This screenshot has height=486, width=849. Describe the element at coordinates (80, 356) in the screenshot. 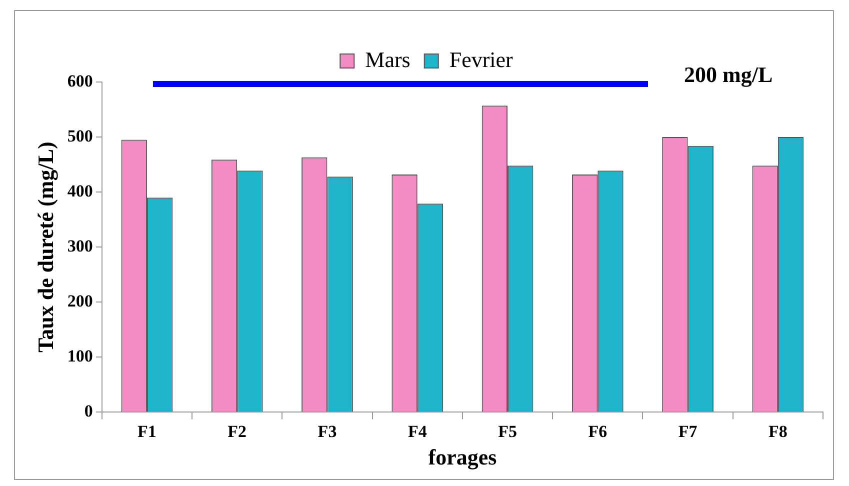

I see `y-tick-label: 100` at that location.